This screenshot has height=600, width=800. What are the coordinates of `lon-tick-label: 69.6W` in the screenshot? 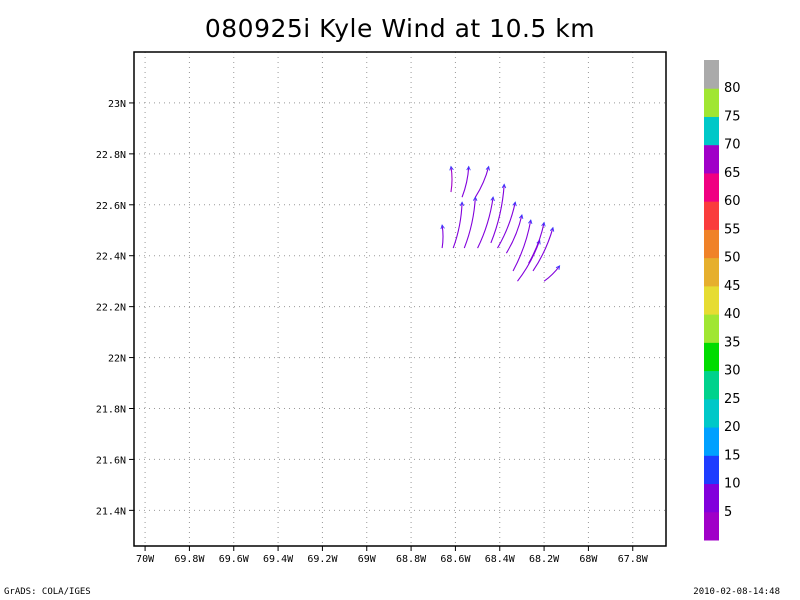 It's located at (234, 559).